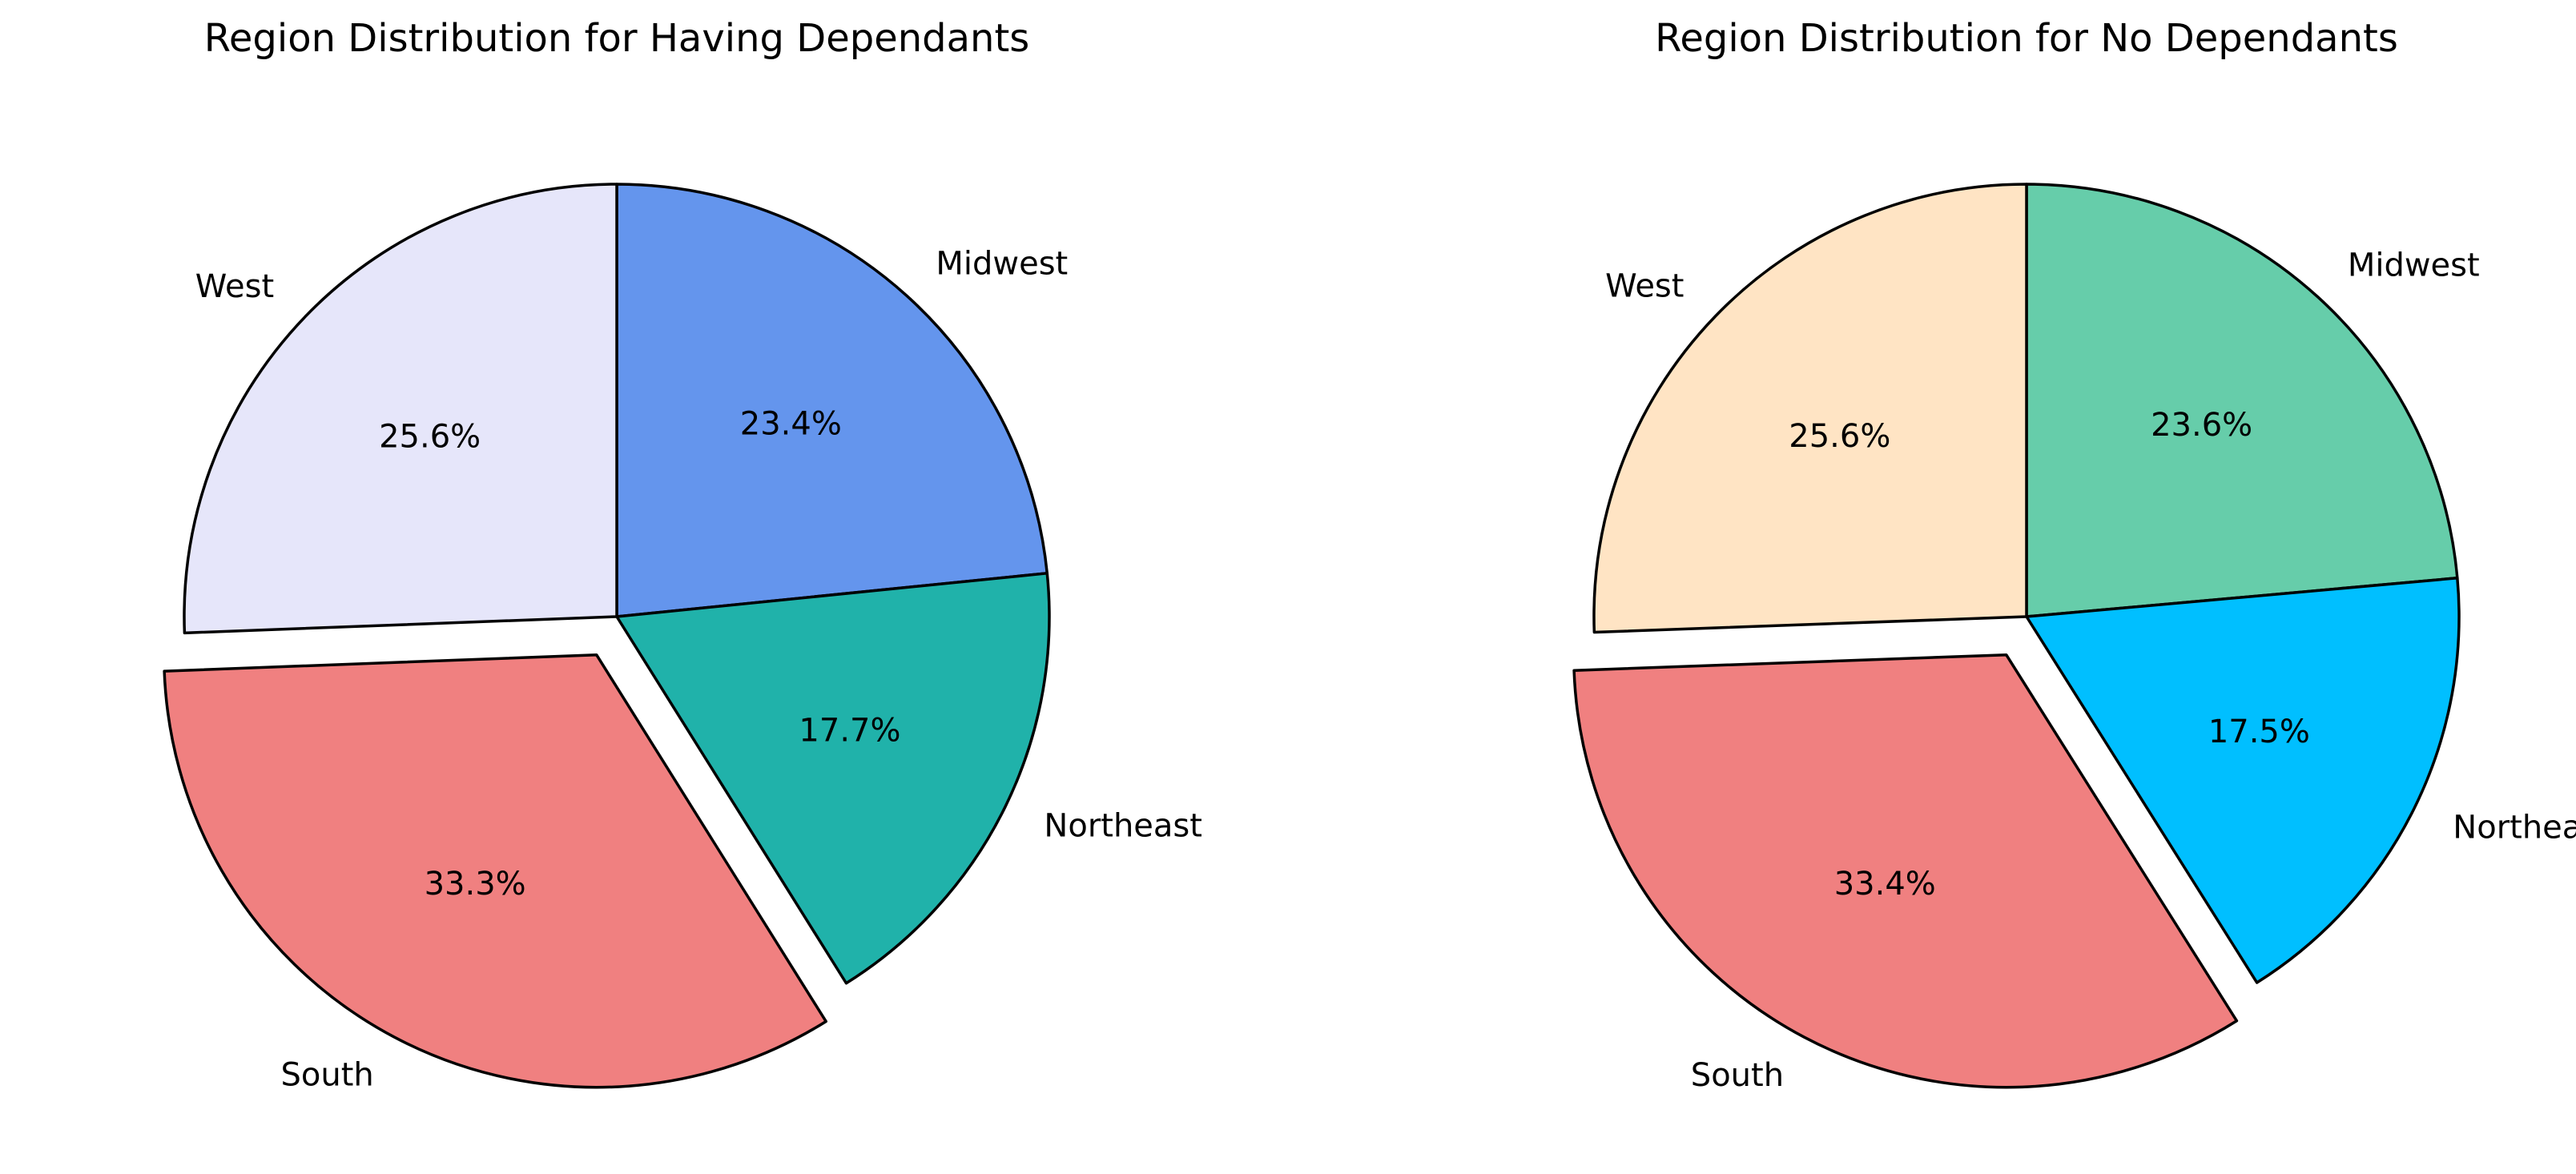 The width and height of the screenshot is (2576, 1174). Describe the element at coordinates (850, 731) in the screenshot. I see `pie-pct-label-northeast: 17.7%` at that location.